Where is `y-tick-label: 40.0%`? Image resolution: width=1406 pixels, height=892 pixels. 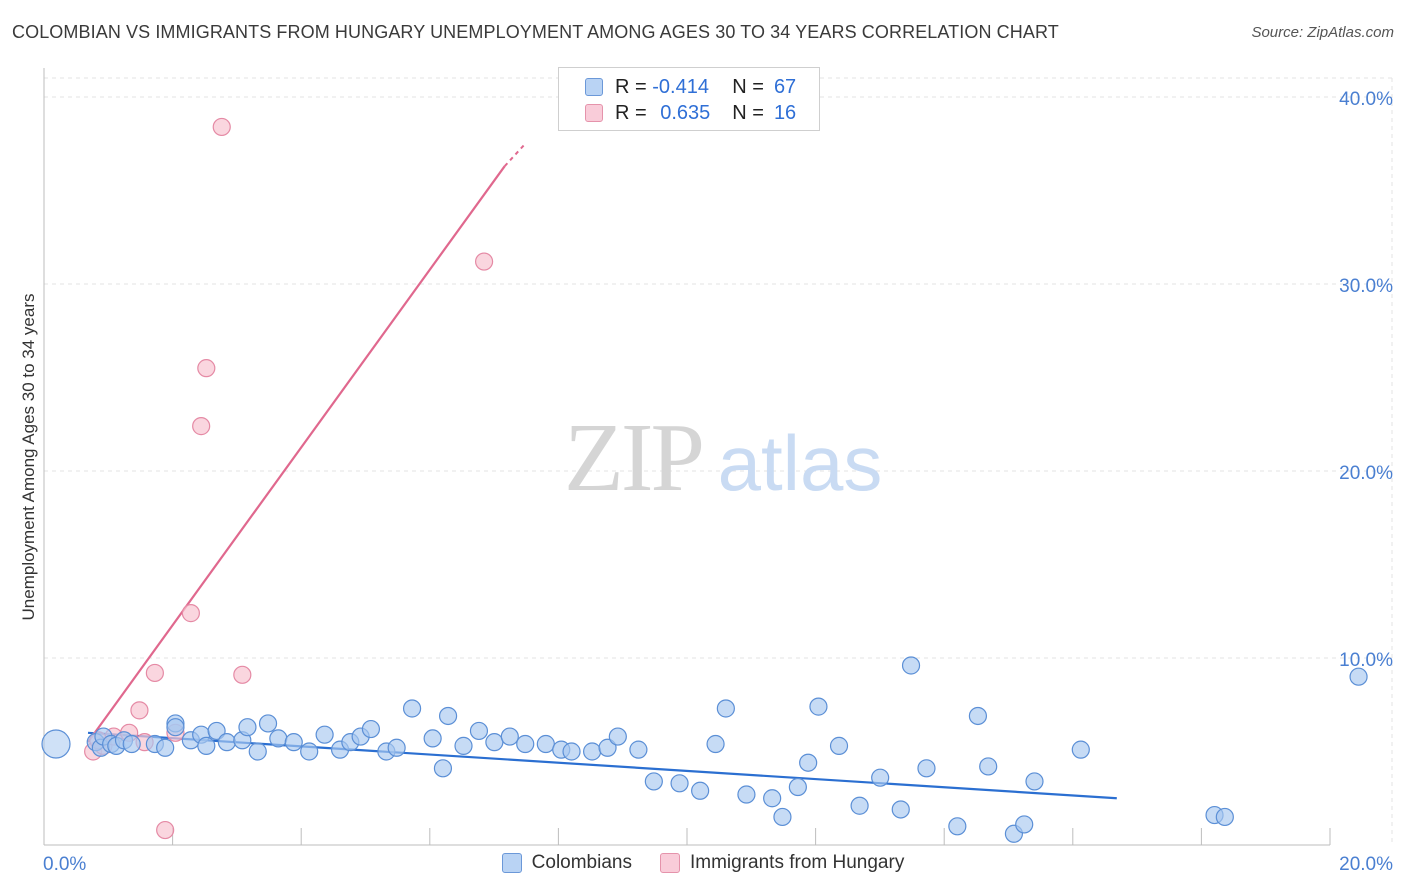
y-tick-label: 40.0% is located at coordinates (1366, 99).